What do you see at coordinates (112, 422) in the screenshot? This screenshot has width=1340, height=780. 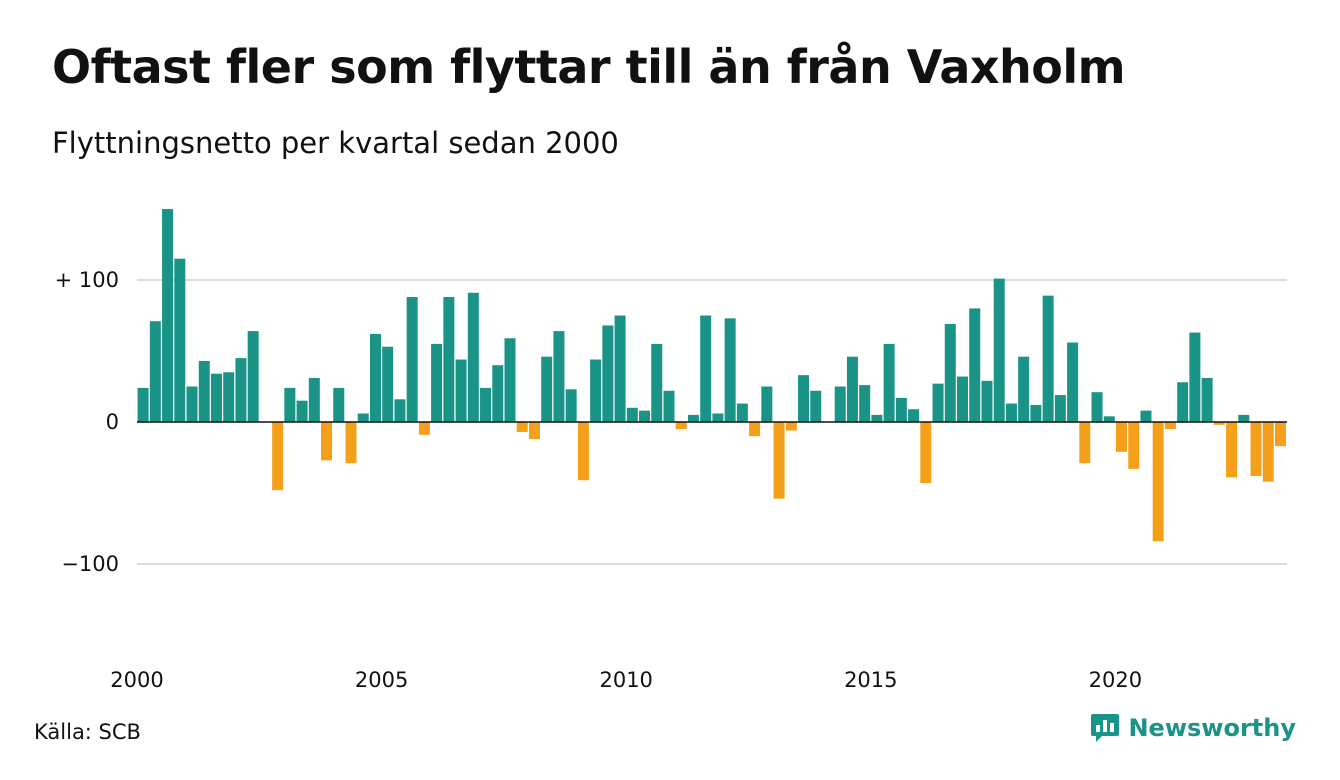 I see `y-tick-label: 0` at bounding box center [112, 422].